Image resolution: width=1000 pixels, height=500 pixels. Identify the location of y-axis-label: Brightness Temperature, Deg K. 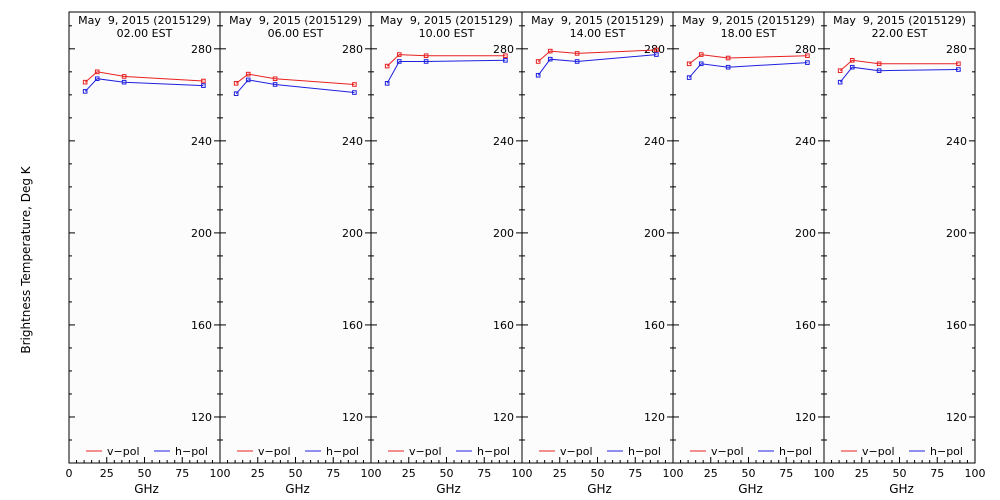
(26, 259).